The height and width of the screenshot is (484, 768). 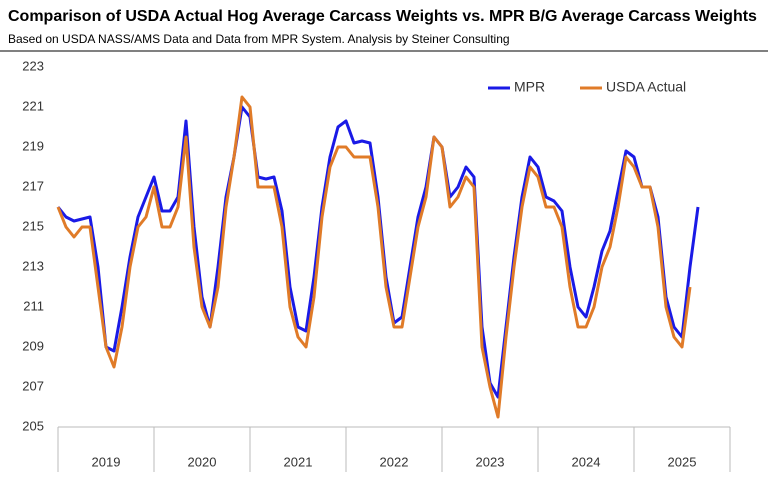 I want to click on y-tick-label: 223, so click(x=33, y=65).